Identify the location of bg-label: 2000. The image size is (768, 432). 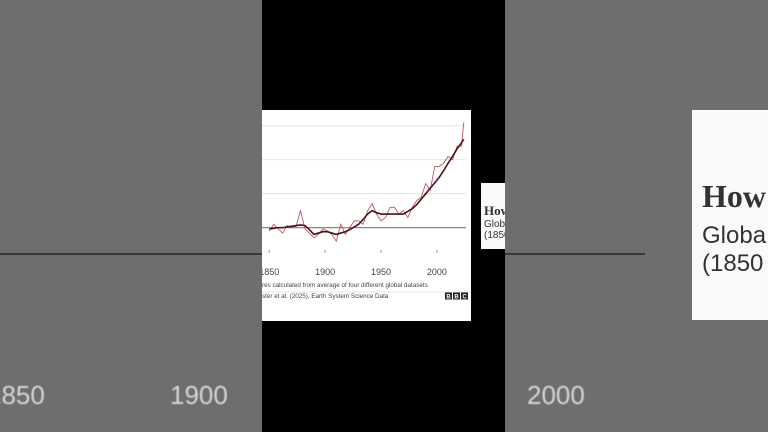
(556, 395).